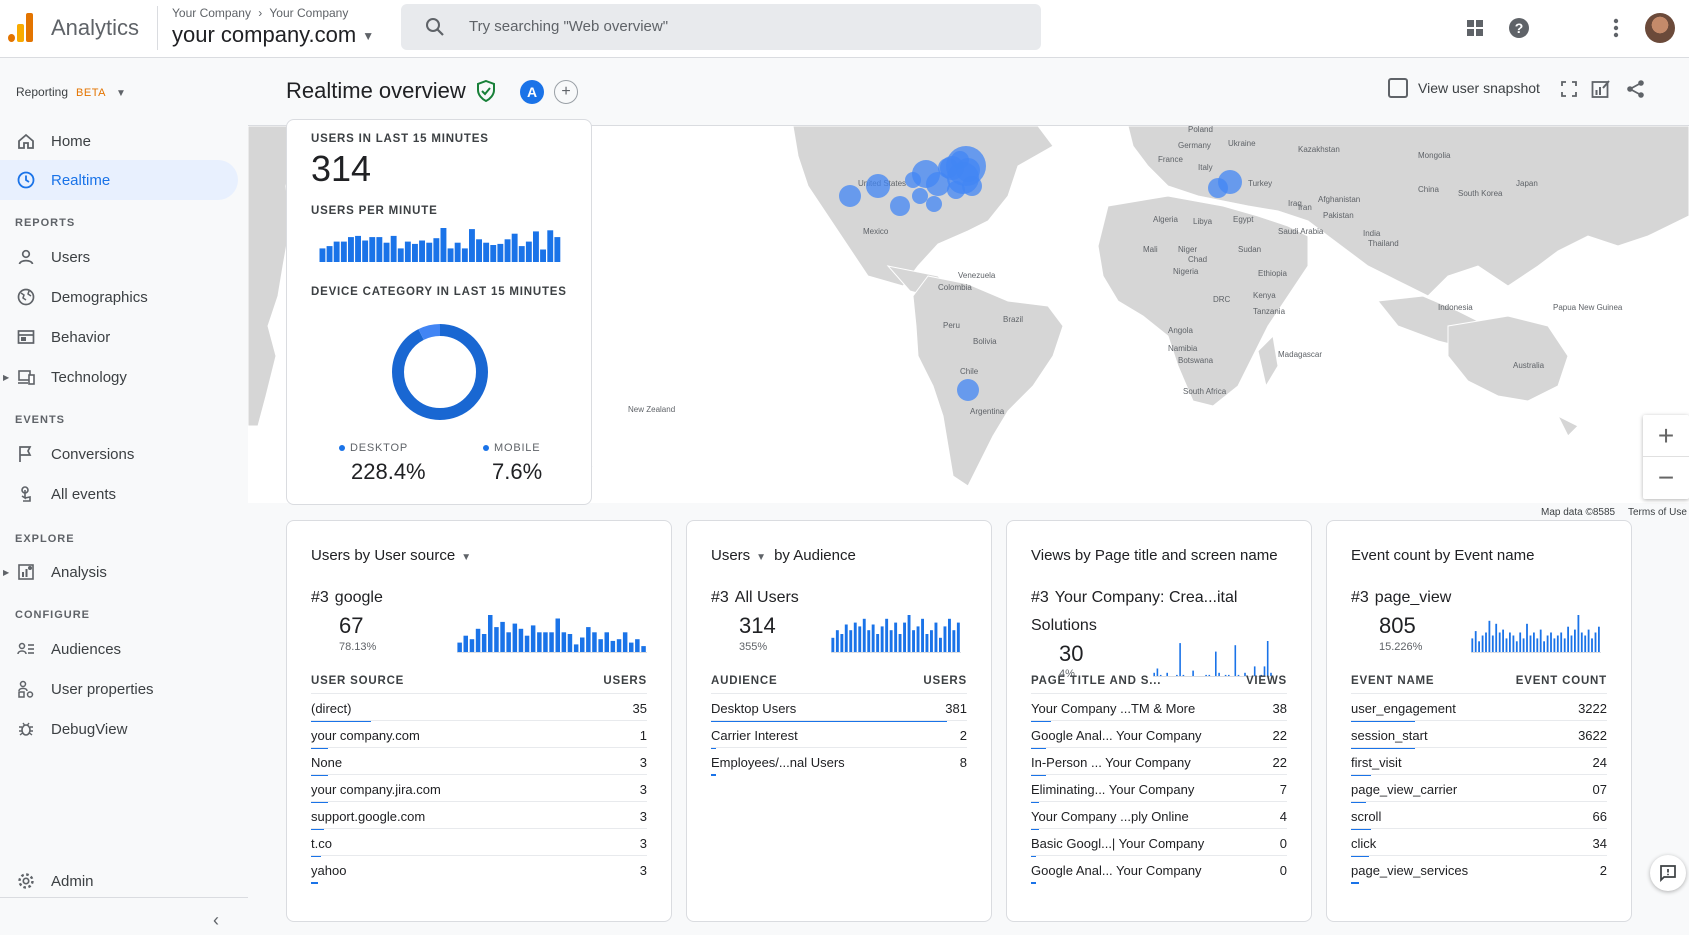  I want to click on rank-percent: 15.226%, so click(1401, 647).